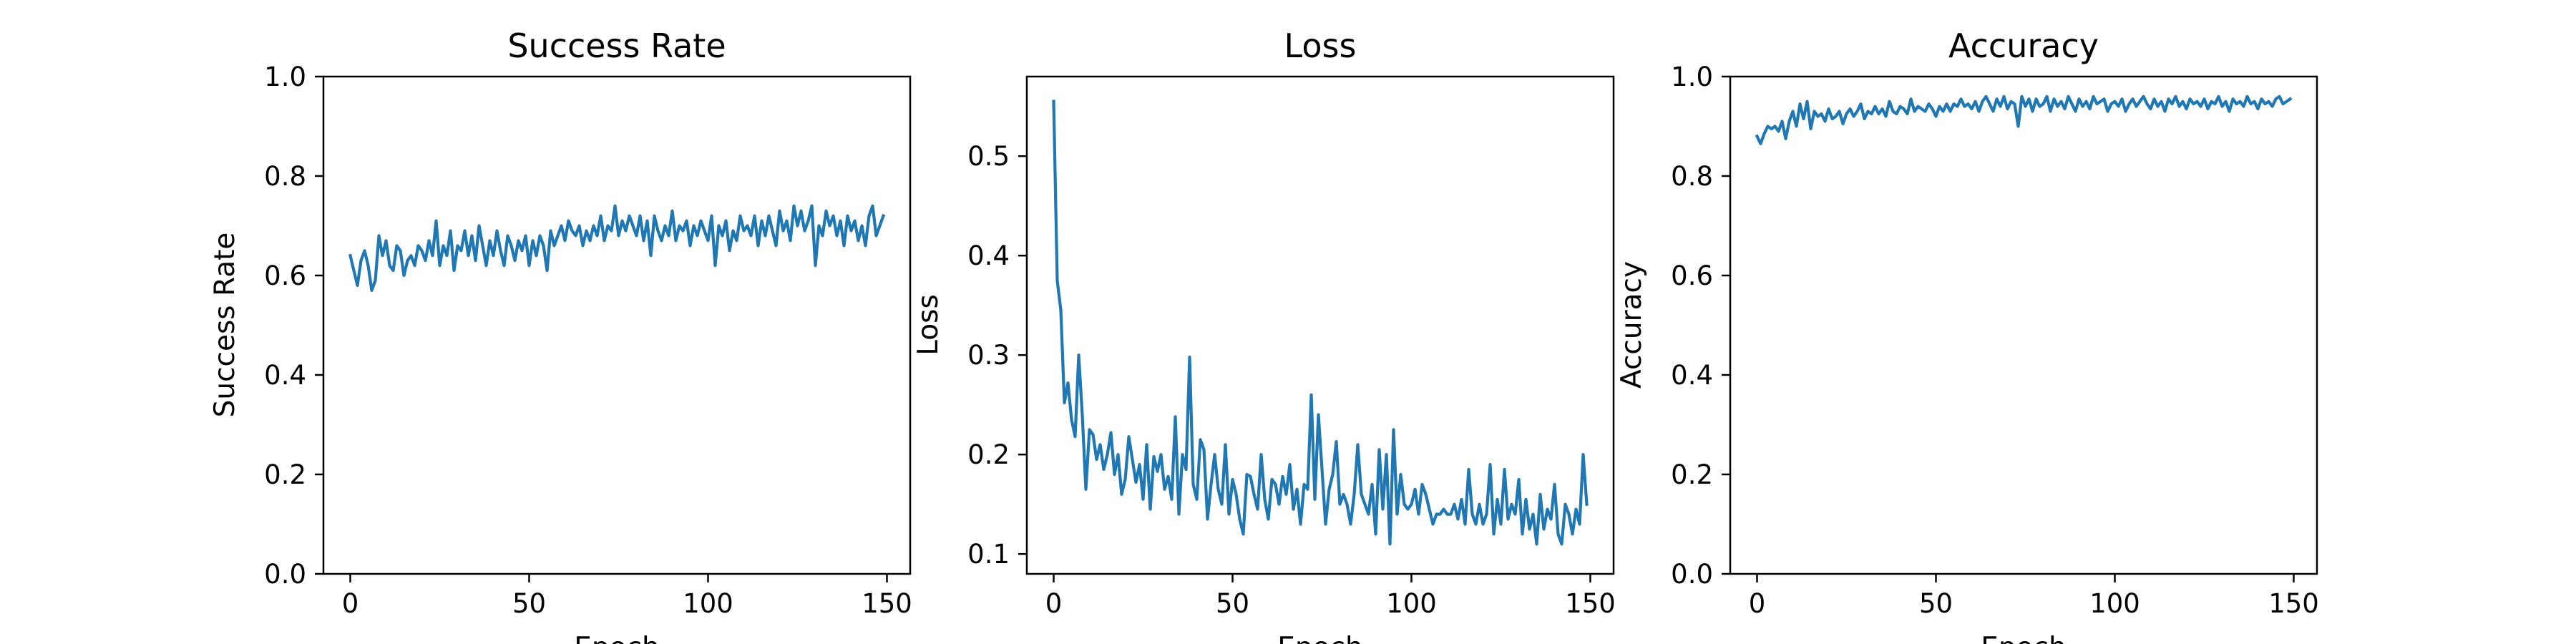 This screenshot has width=2576, height=644. Describe the element at coordinates (988, 156) in the screenshot. I see `y-tick-label: 0.5` at that location.